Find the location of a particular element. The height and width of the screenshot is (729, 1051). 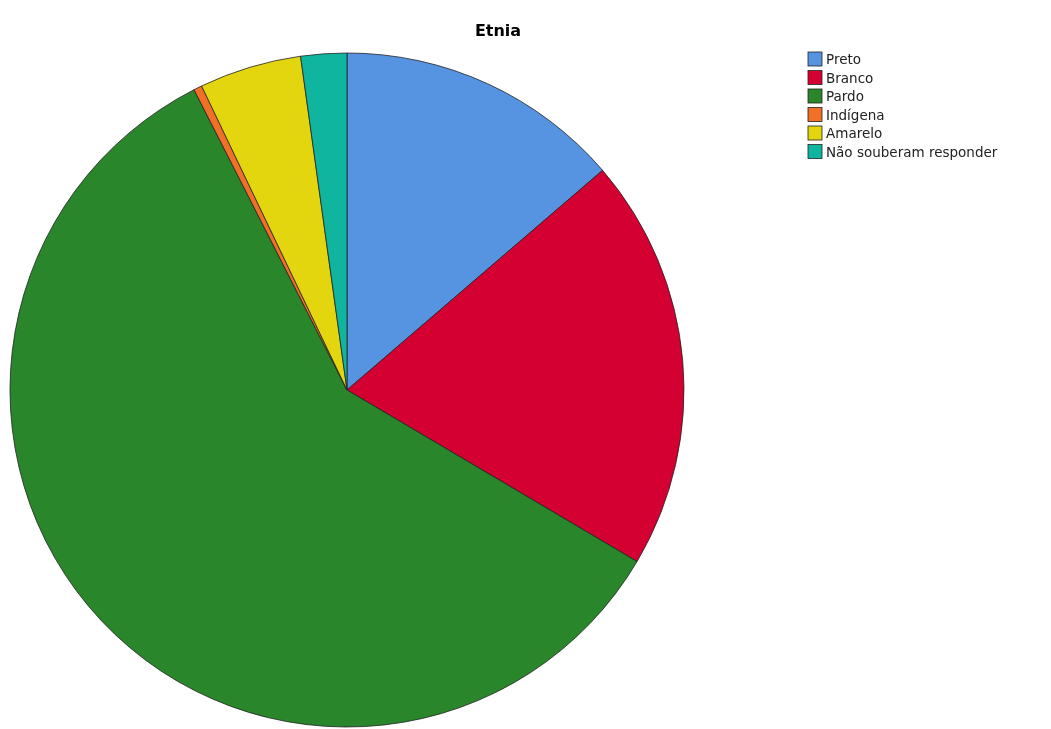

legend-label: Indígena is located at coordinates (855, 114).